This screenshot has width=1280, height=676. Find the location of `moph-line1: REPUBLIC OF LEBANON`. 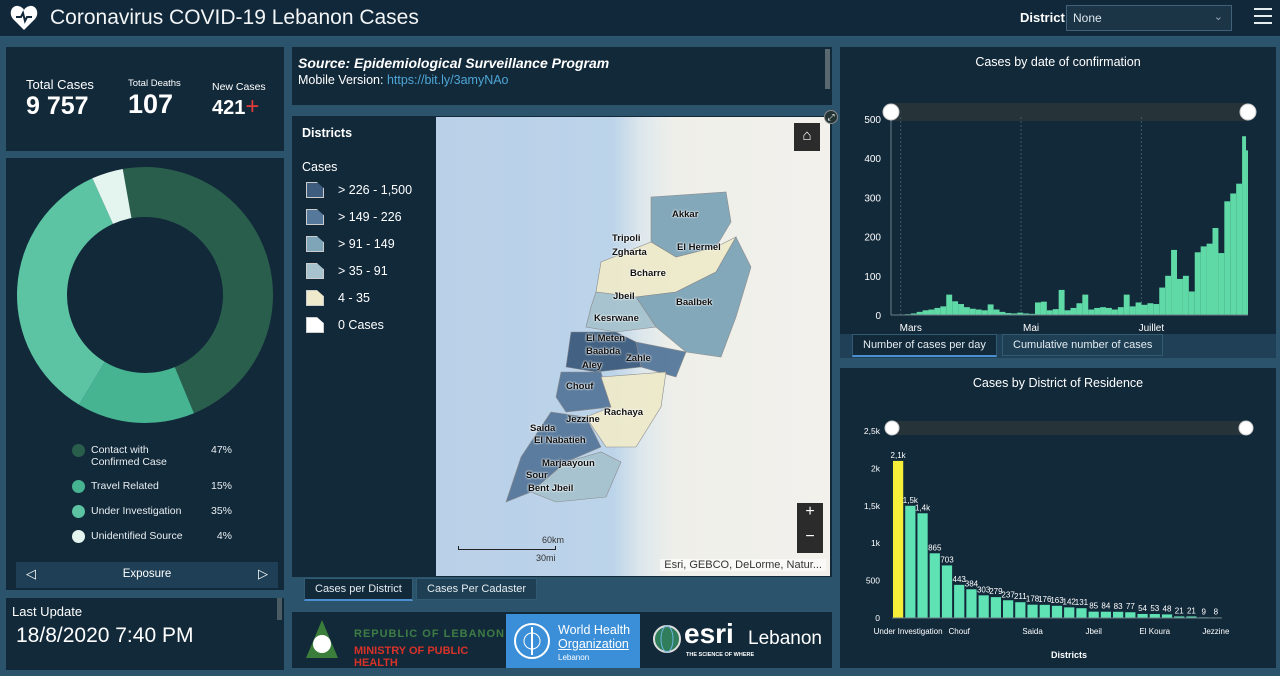

moph-line1: REPUBLIC OF LEBANON is located at coordinates (429, 634).